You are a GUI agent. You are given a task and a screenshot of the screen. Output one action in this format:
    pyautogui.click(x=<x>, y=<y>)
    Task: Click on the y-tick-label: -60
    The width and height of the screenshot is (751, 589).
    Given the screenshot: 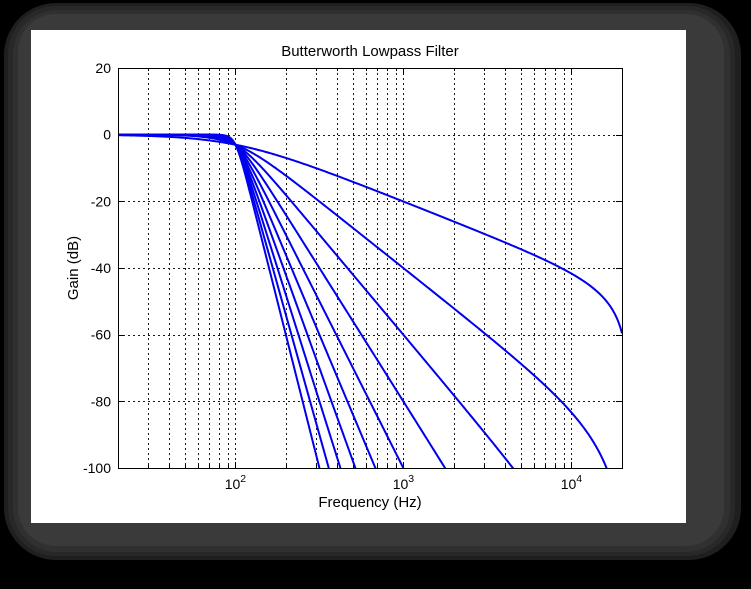 What is the action you would take?
    pyautogui.click(x=101, y=335)
    